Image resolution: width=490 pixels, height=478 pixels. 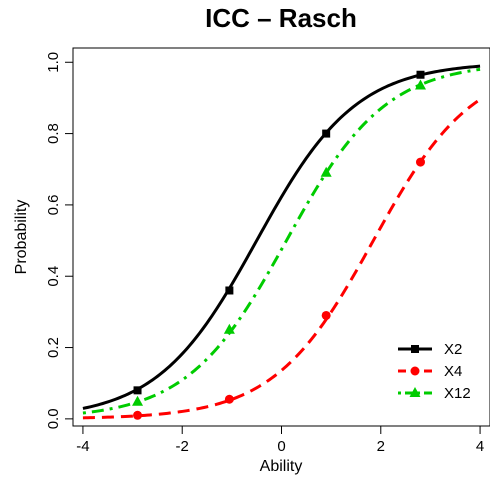 What do you see at coordinates (453, 349) in the screenshot?
I see `legend-label-x2: X2` at bounding box center [453, 349].